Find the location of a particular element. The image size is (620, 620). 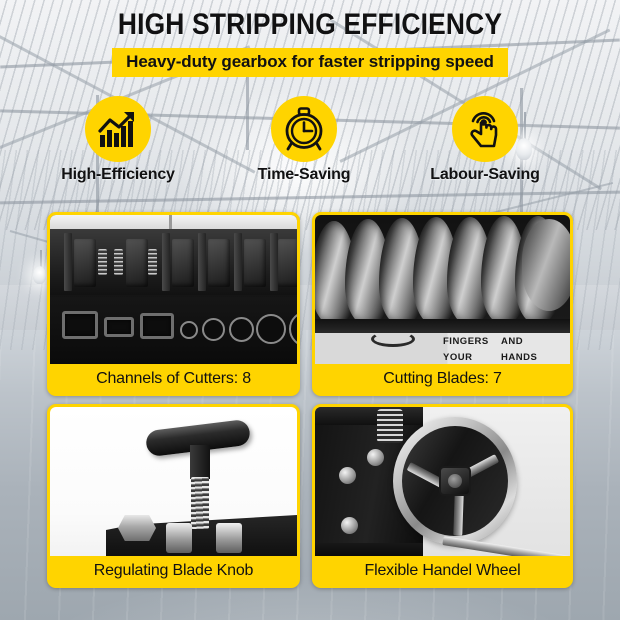

page-title: HIGH STRIPPING EFFICIENCY is located at coordinates (310, 24).